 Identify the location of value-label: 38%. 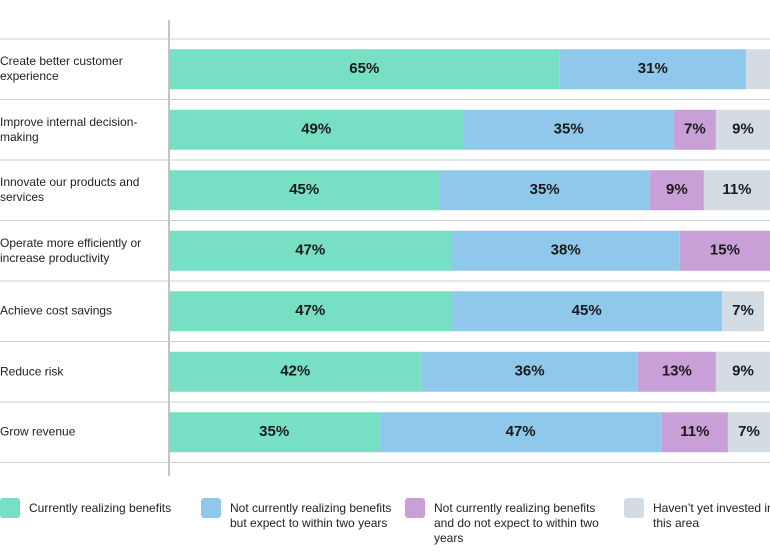
(566, 250).